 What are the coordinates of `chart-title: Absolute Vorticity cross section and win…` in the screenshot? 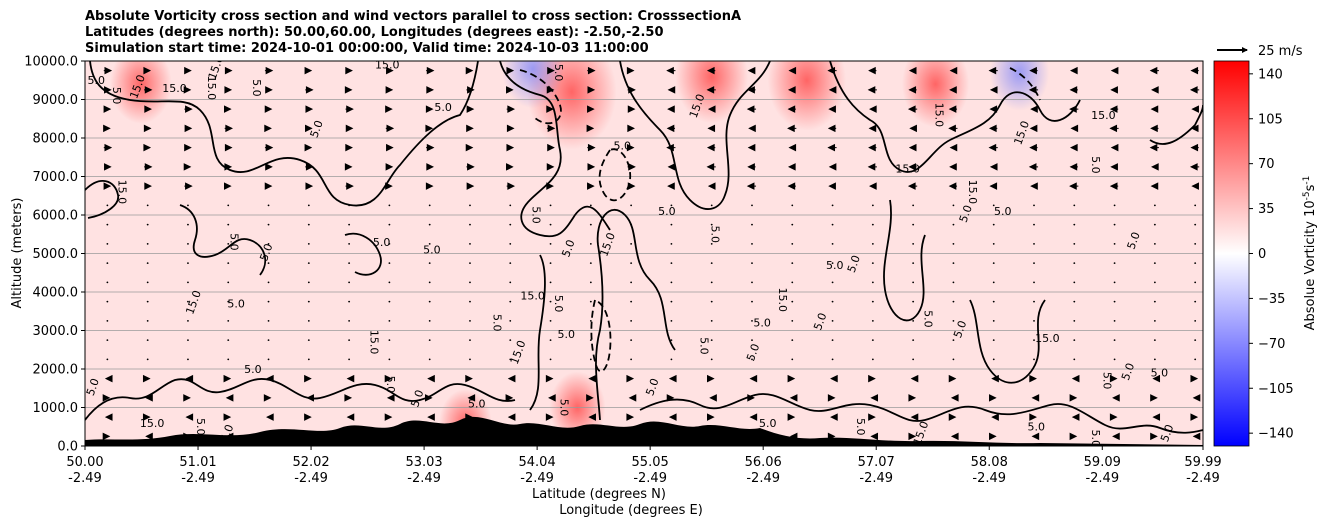 It's located at (413, 32).